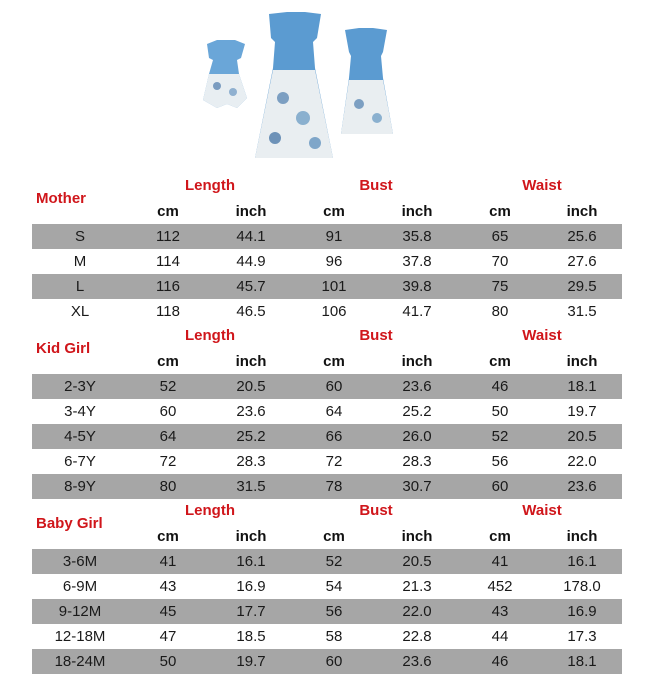 Image resolution: width=656 pixels, height=691 pixels. I want to click on measurement-cell: 29.5, so click(582, 286).